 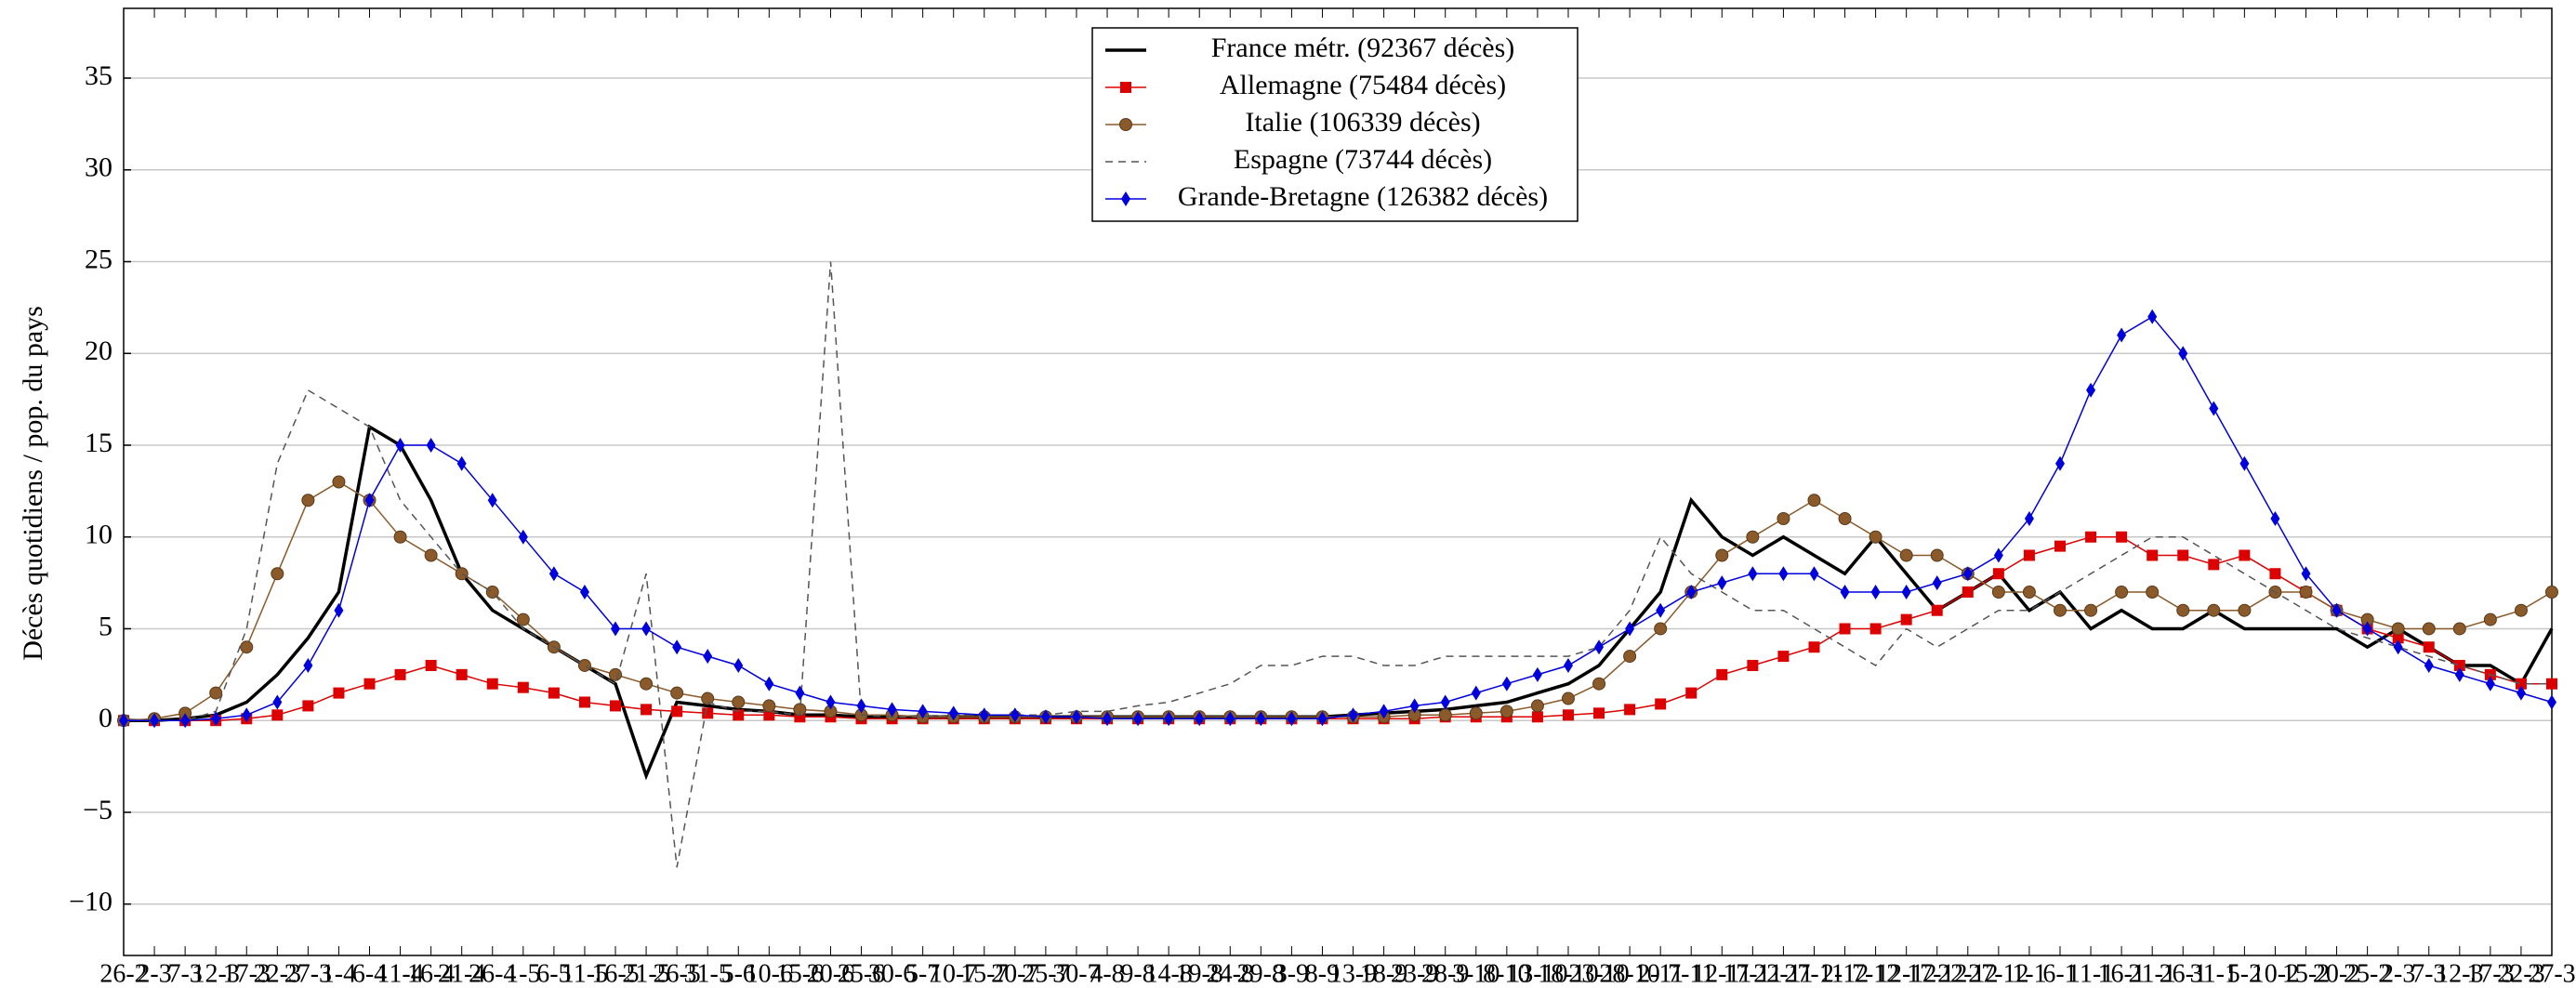 I want to click on x-tick-label: 24-8, so click(x=1230, y=974).